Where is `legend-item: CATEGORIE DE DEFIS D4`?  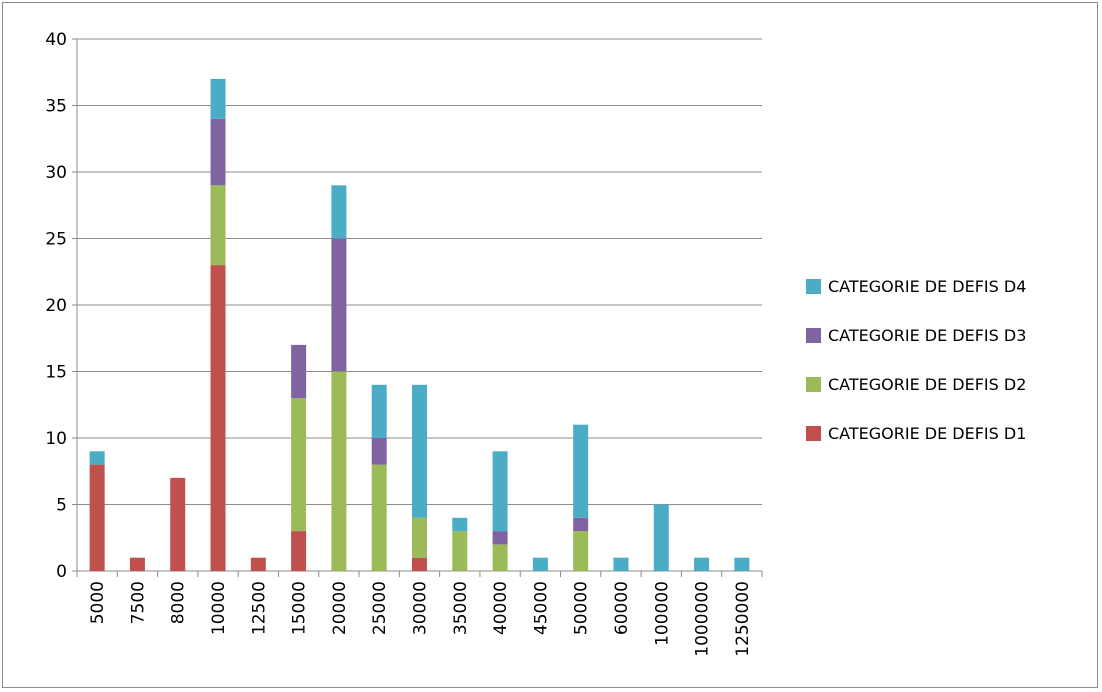 legend-item: CATEGORIE DE DEFIS D4 is located at coordinates (951, 286).